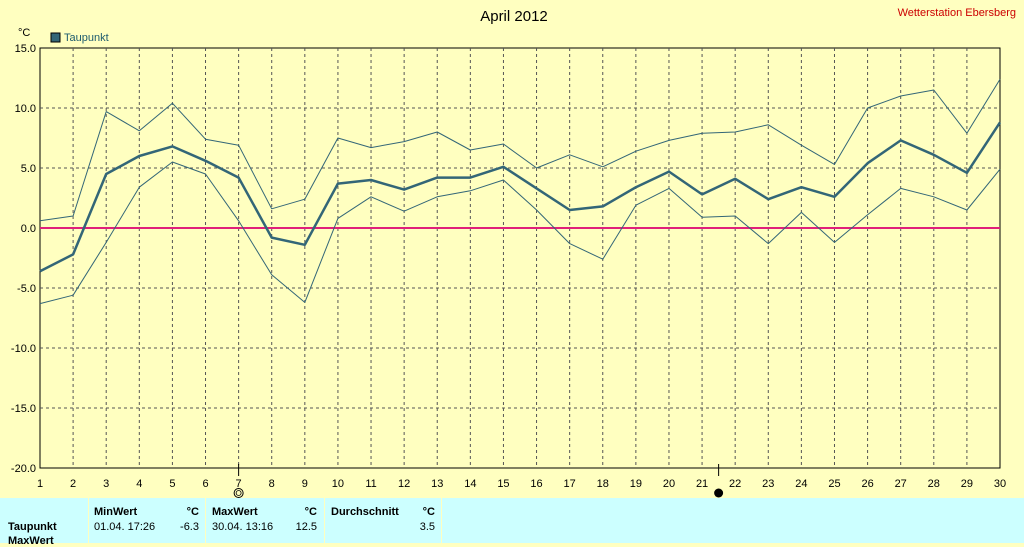 The image size is (1024, 547). I want to click on y-axis-ticks: 15.0 10.0 5.0 0.0 -5.0 -10.0 -15.0 -20.0, so click(23, 259).